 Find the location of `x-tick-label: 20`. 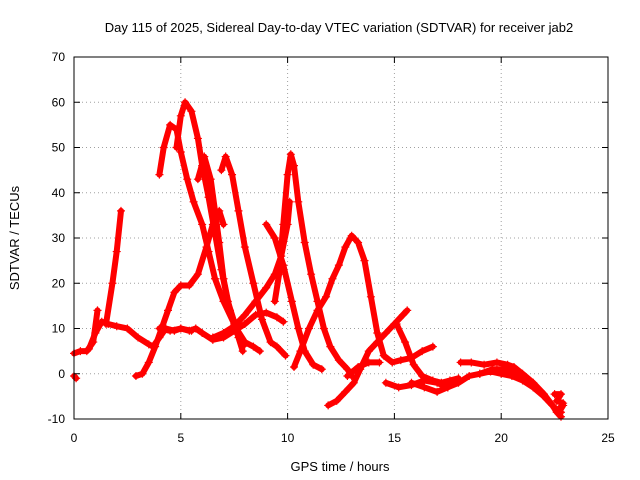

x-tick-label: 20 is located at coordinates (502, 438).